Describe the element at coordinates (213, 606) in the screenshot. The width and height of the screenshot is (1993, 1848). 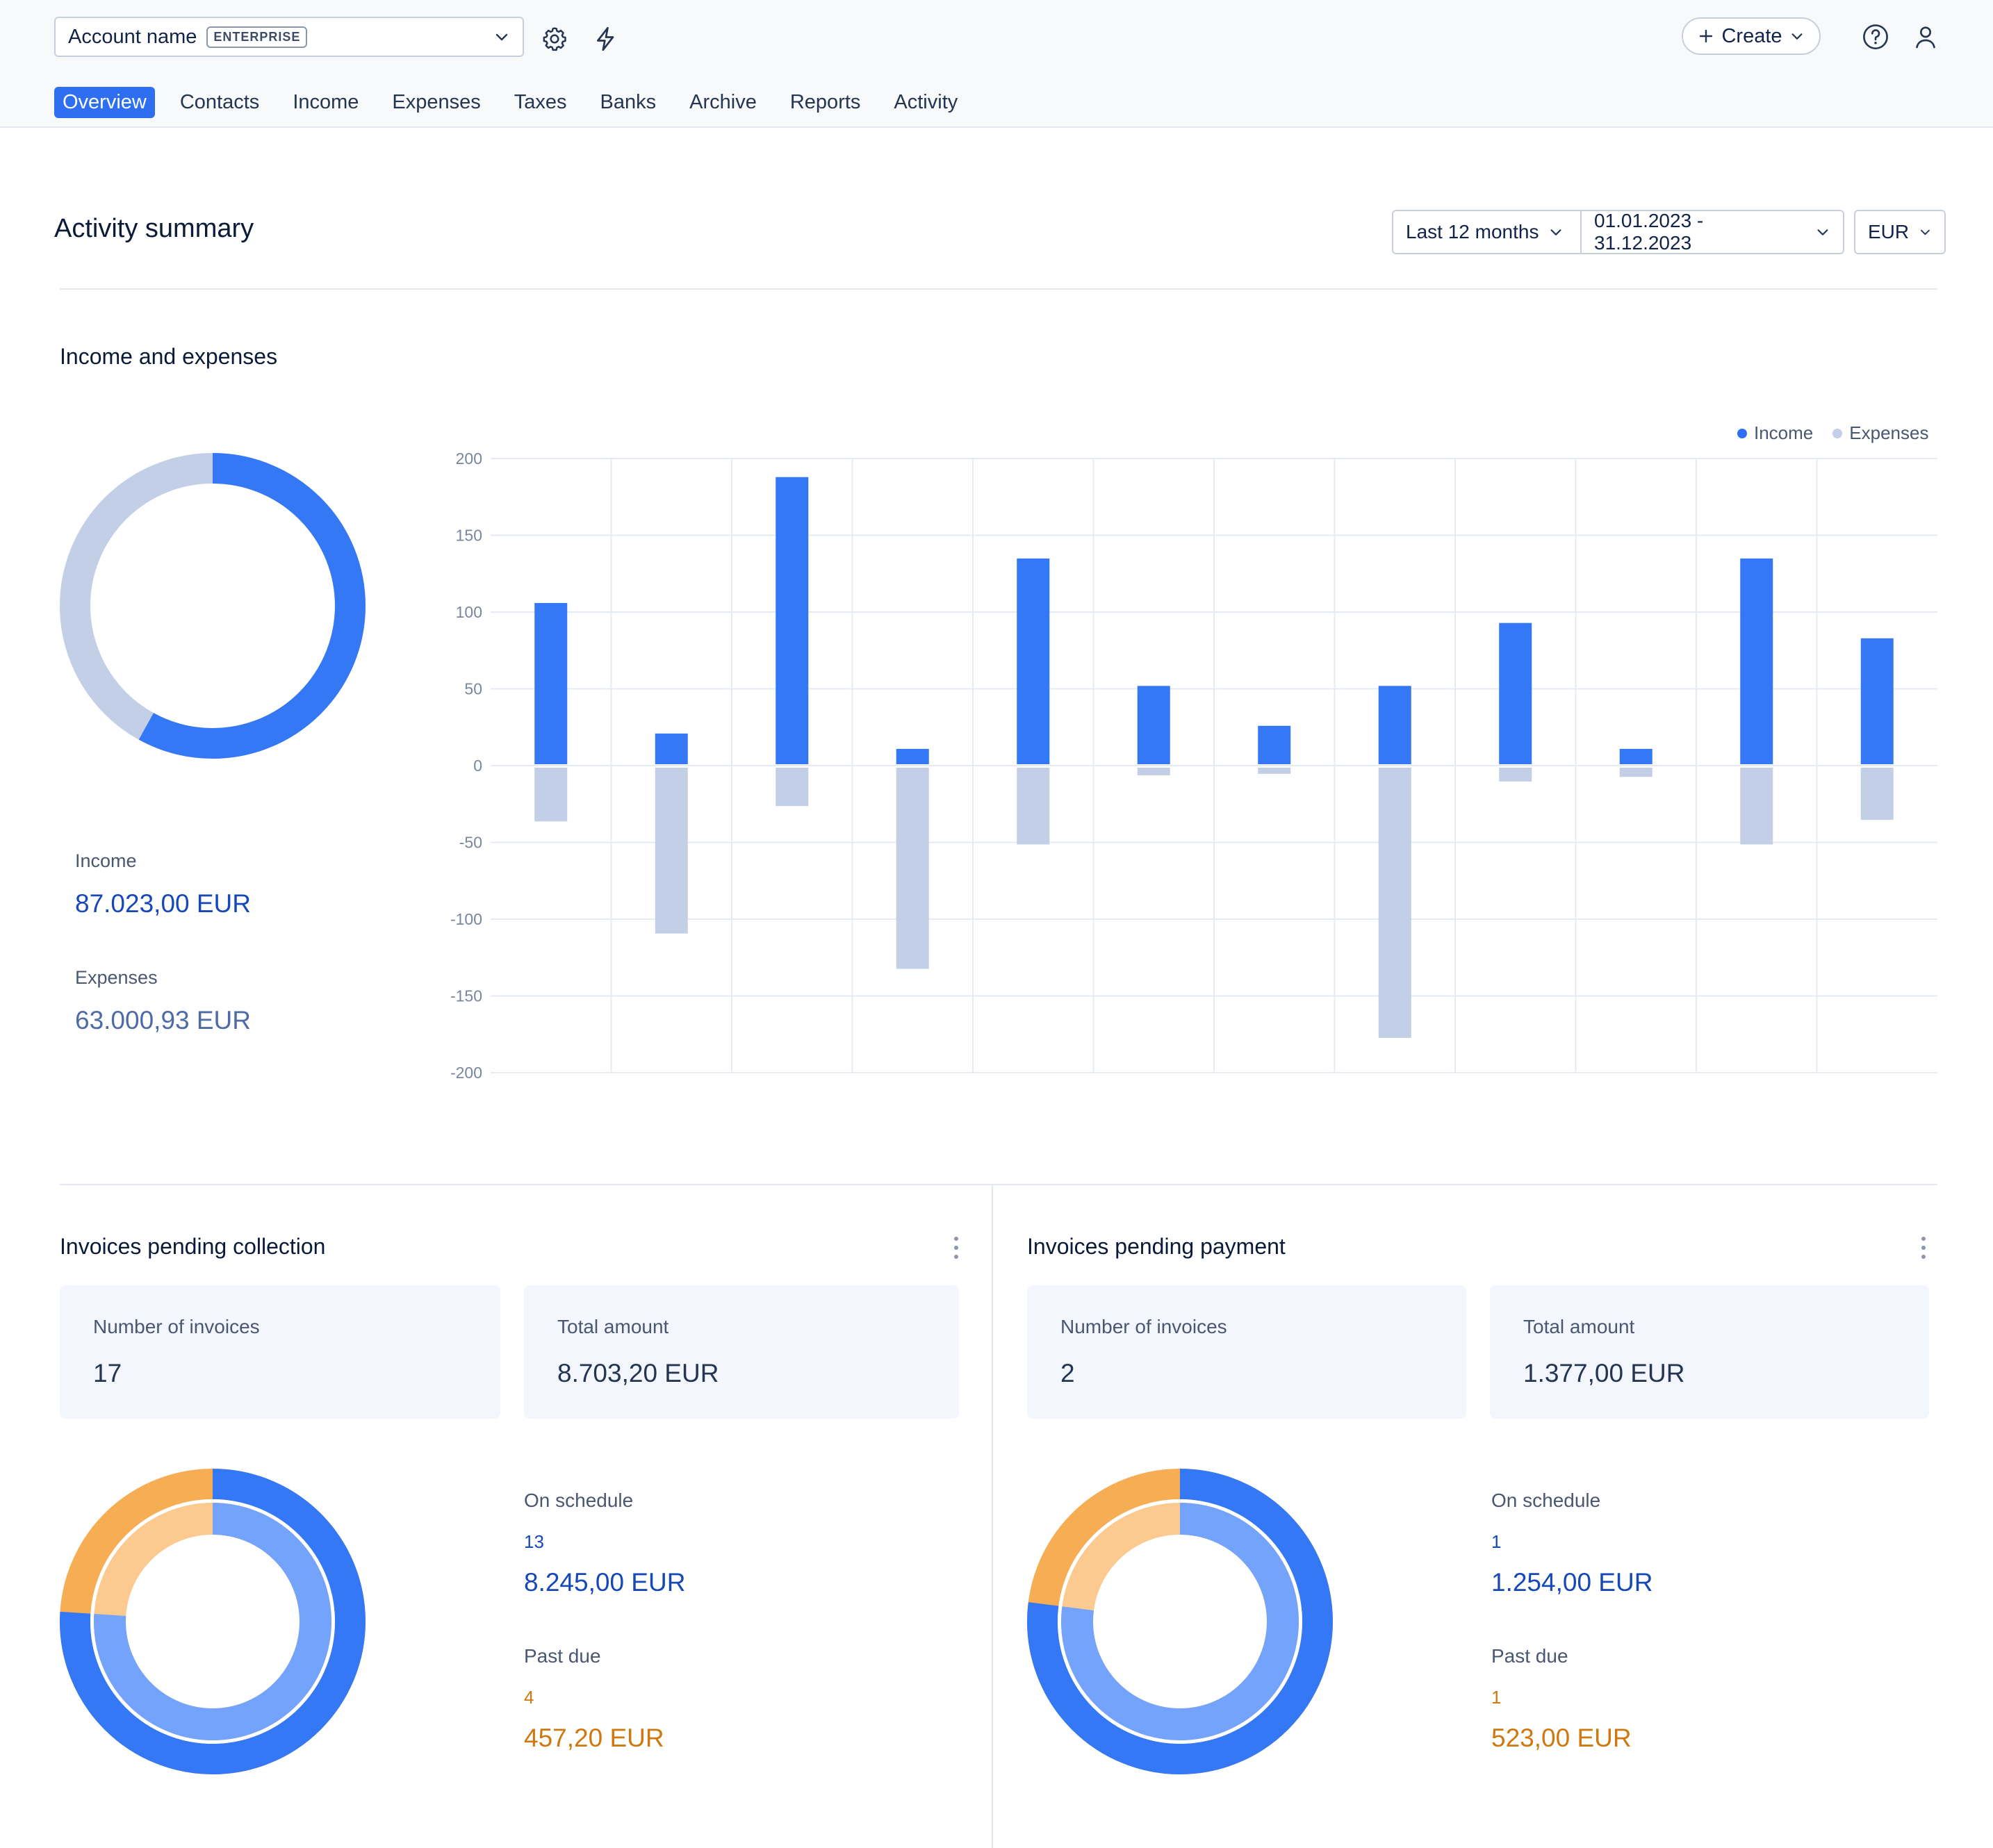
I see `donut-income-arc` at that location.